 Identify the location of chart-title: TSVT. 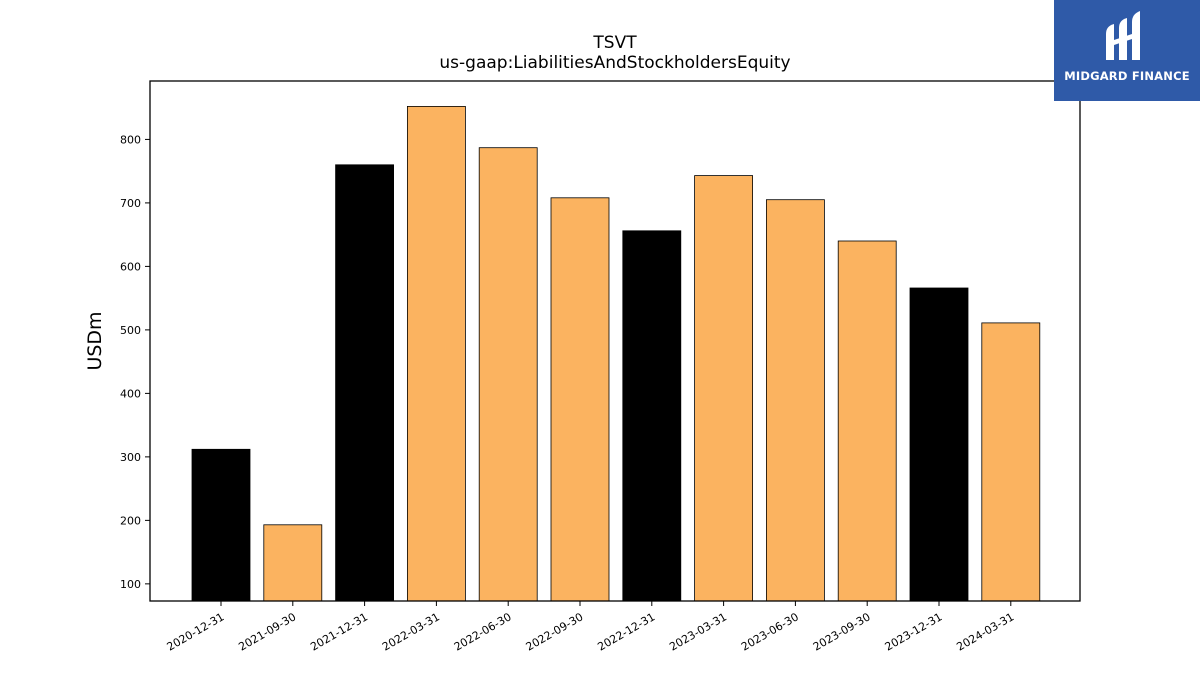
(614, 43).